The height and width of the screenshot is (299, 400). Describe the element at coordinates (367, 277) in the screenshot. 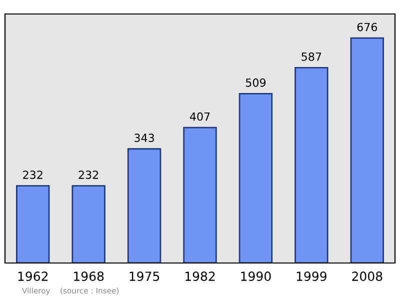

I see `x-tick-label: 2008` at that location.